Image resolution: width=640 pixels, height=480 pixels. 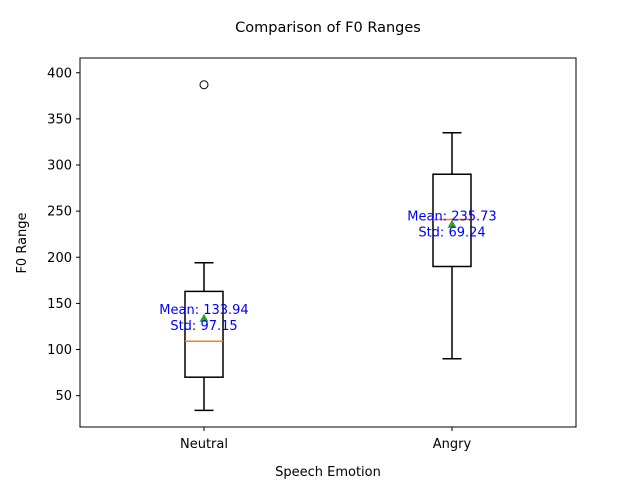 I want to click on x-tick-label-angry: Angry, so click(x=452, y=444).